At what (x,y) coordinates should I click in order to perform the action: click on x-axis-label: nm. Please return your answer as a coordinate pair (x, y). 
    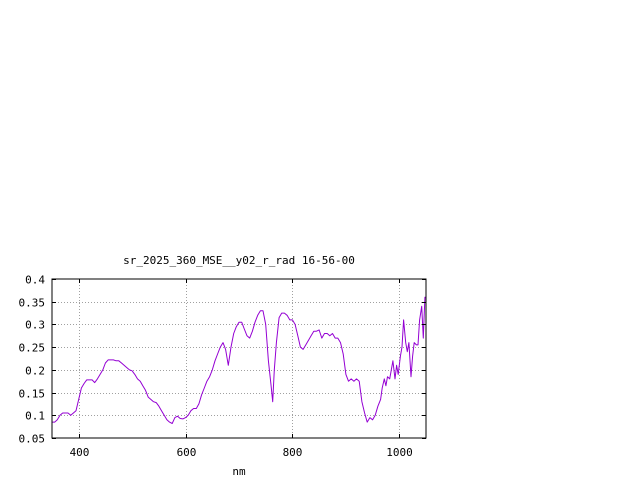
    Looking at the image, I should click on (239, 471).